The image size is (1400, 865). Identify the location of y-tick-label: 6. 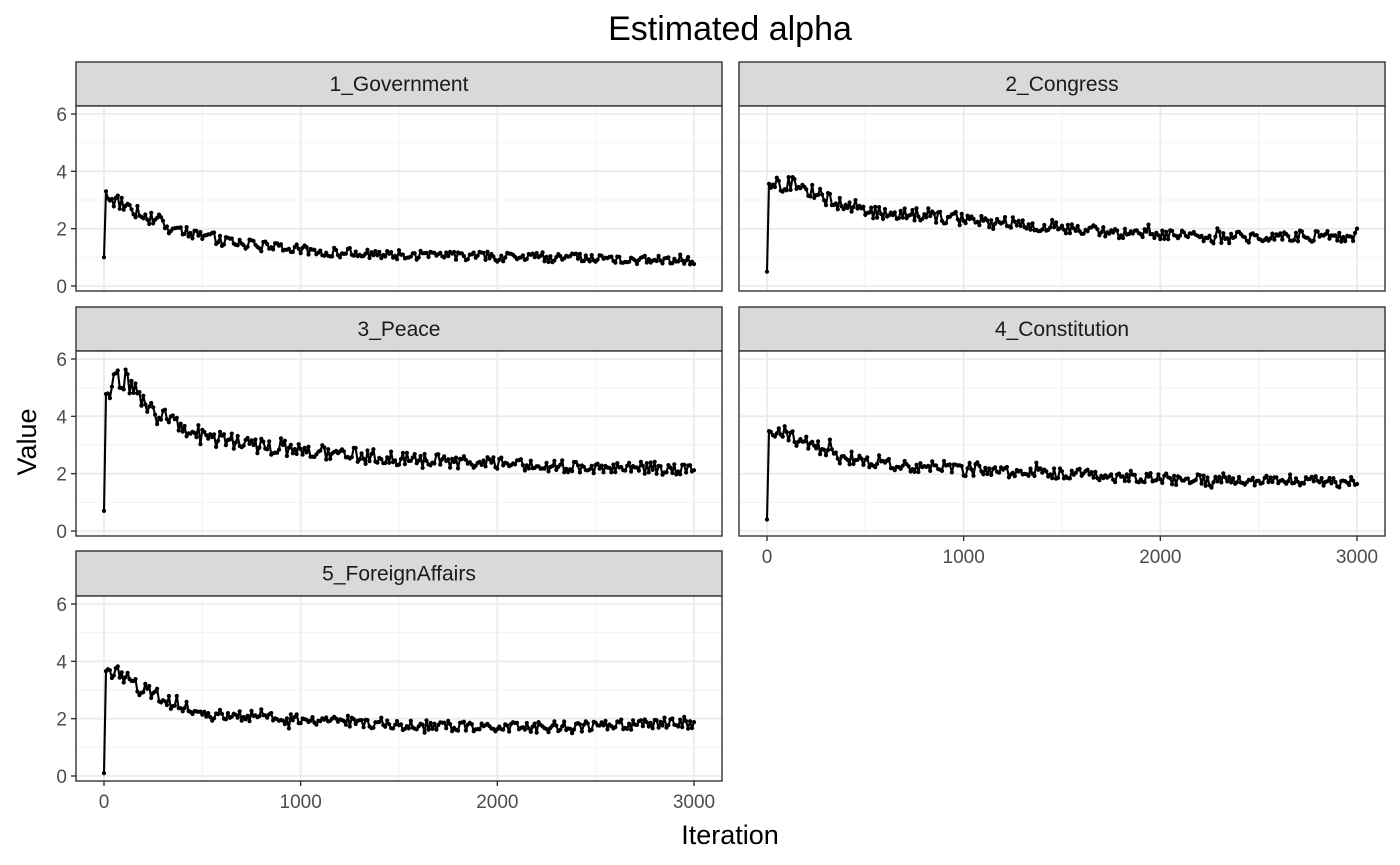
(61, 605).